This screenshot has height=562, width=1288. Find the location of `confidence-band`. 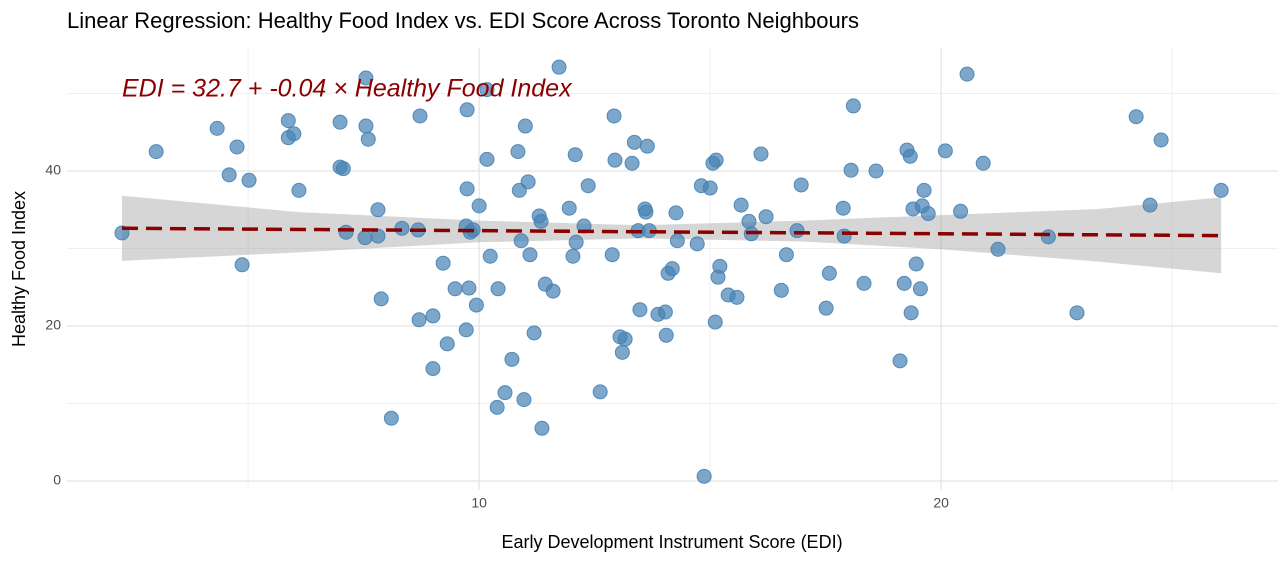

confidence-band is located at coordinates (671, 234).